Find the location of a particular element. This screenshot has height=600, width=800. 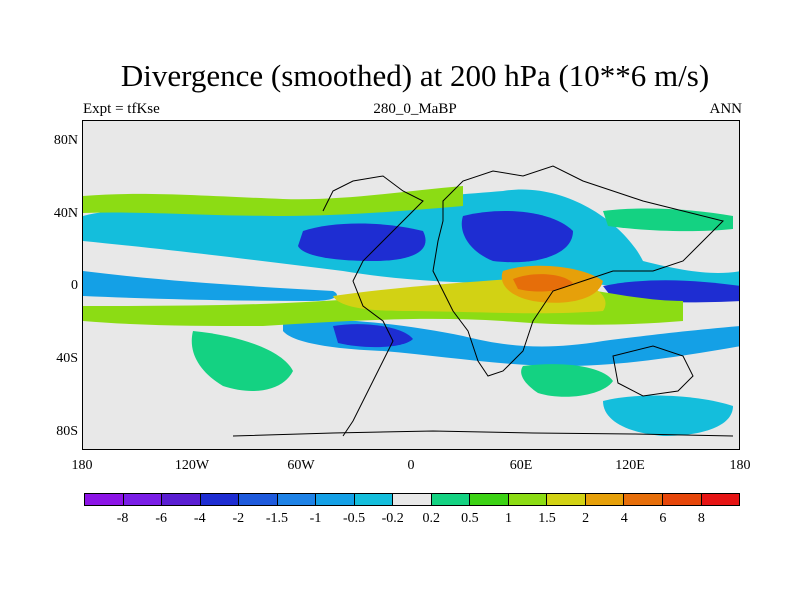

colorbar-label: 8 is located at coordinates (701, 518).